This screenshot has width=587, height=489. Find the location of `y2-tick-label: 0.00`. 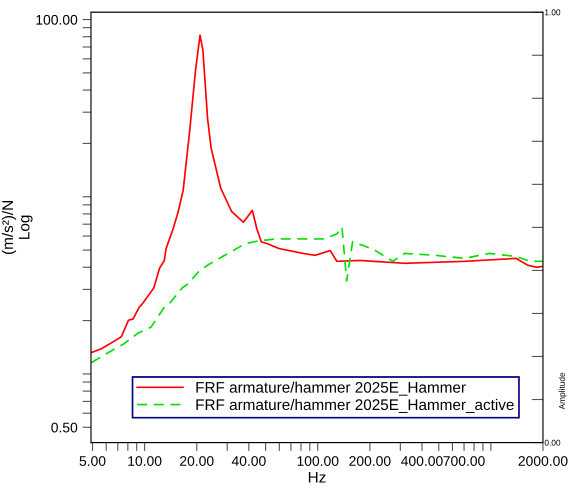

y2-tick-label: 0.00 is located at coordinates (552, 443).